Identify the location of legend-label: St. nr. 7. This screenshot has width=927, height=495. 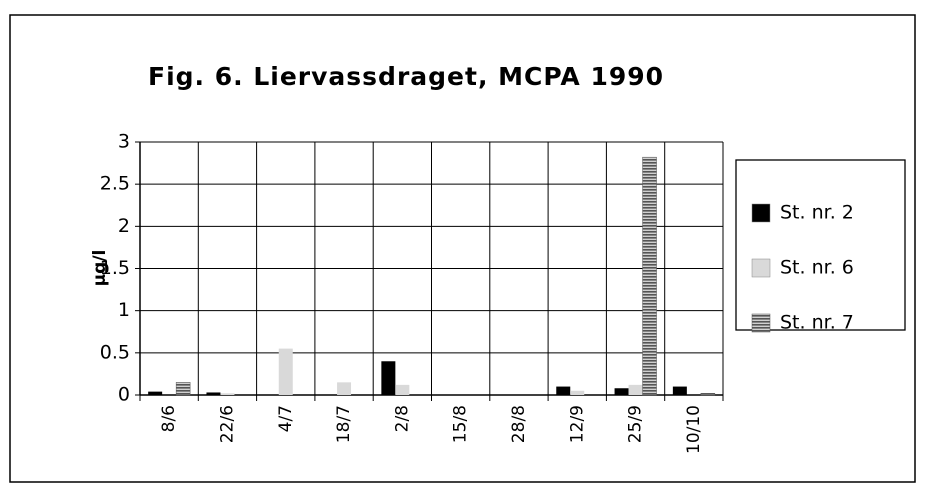
(817, 323).